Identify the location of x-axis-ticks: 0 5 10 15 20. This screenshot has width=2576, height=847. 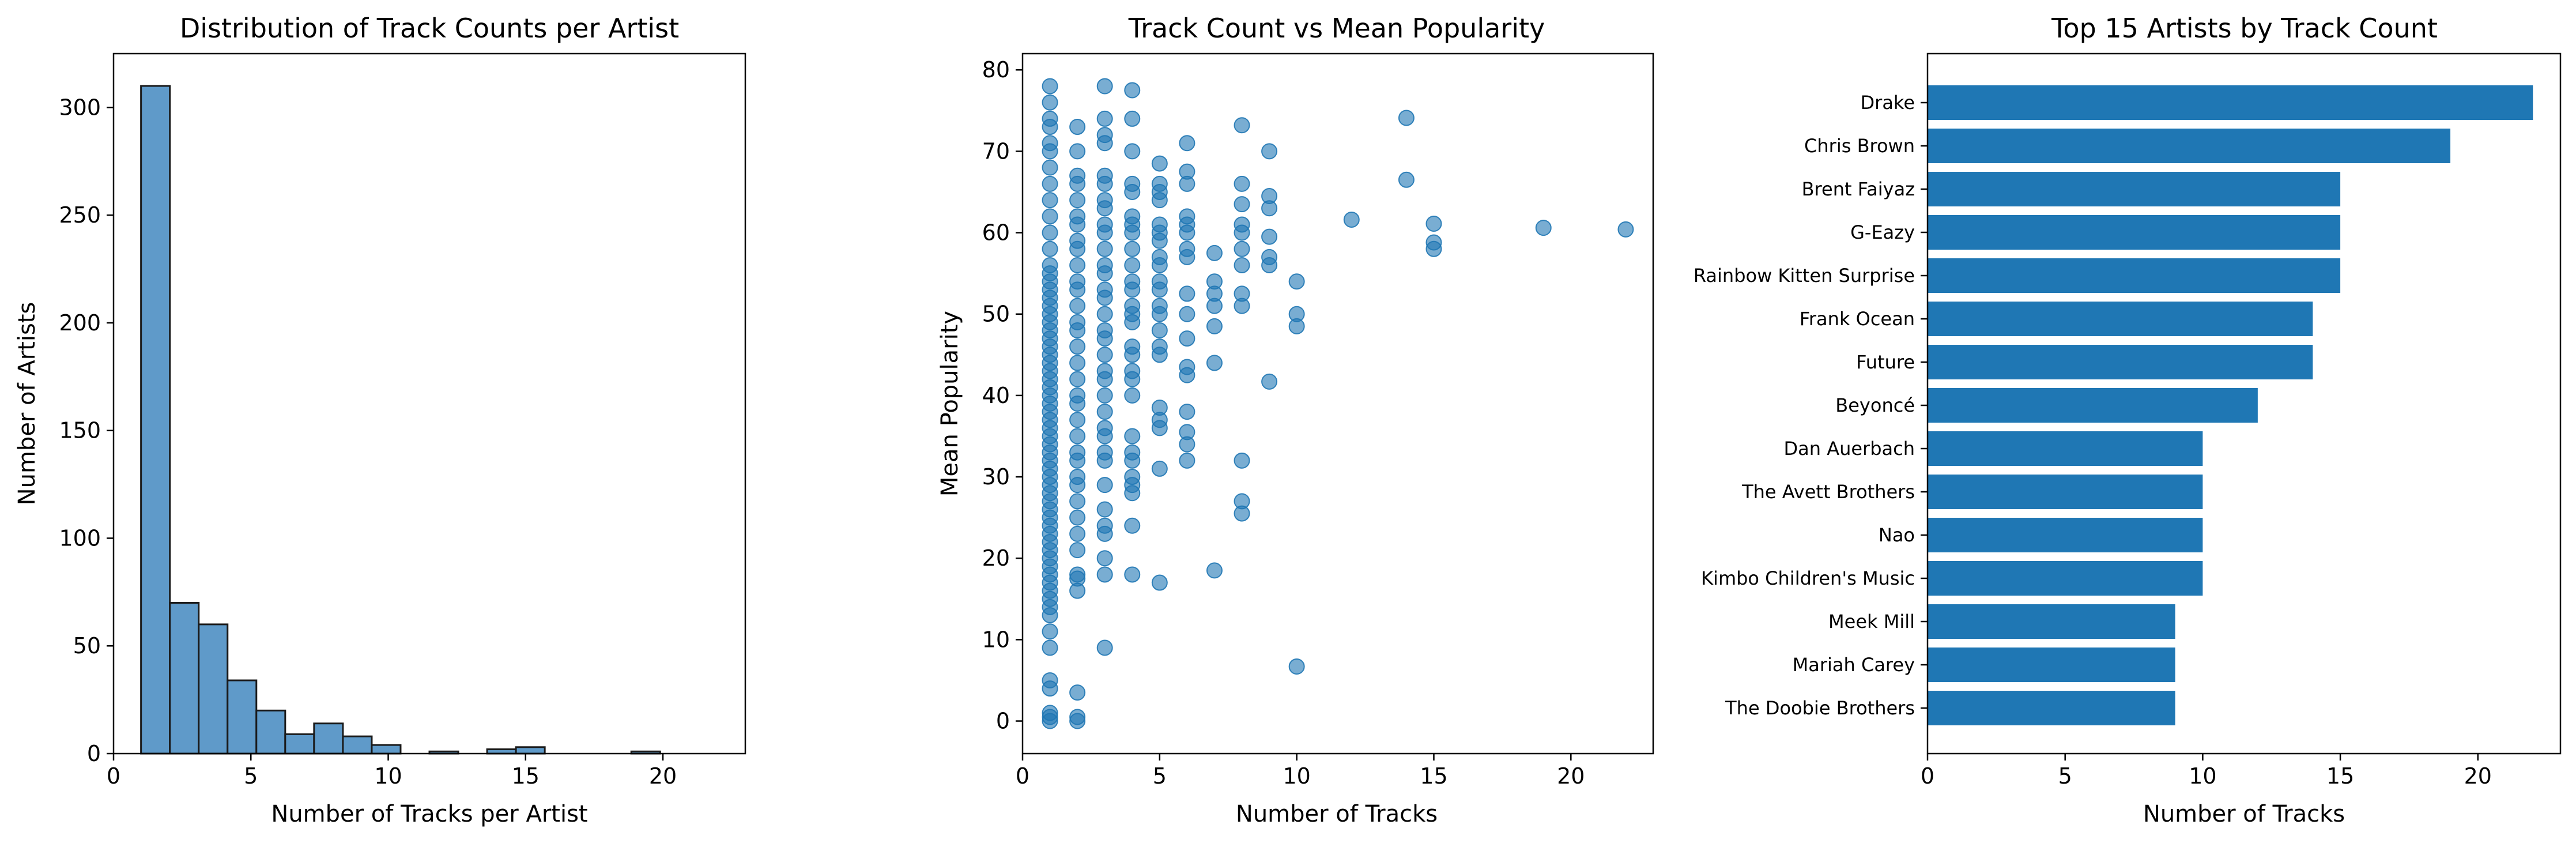
(1300, 771).